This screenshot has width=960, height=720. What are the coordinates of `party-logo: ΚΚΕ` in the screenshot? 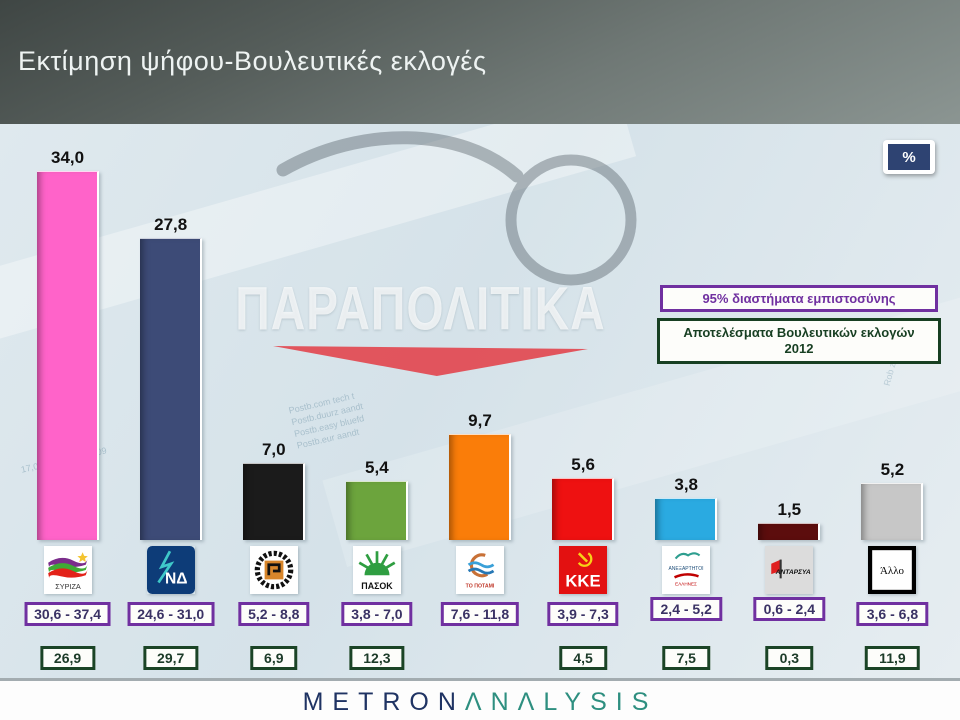 It's located at (583, 570).